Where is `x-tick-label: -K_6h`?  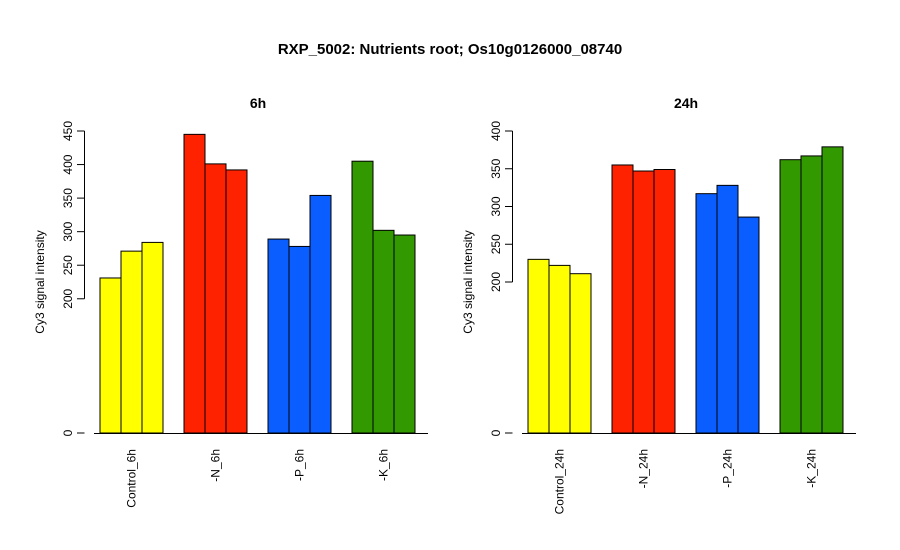 x-tick-label: -K_6h is located at coordinates (384, 465).